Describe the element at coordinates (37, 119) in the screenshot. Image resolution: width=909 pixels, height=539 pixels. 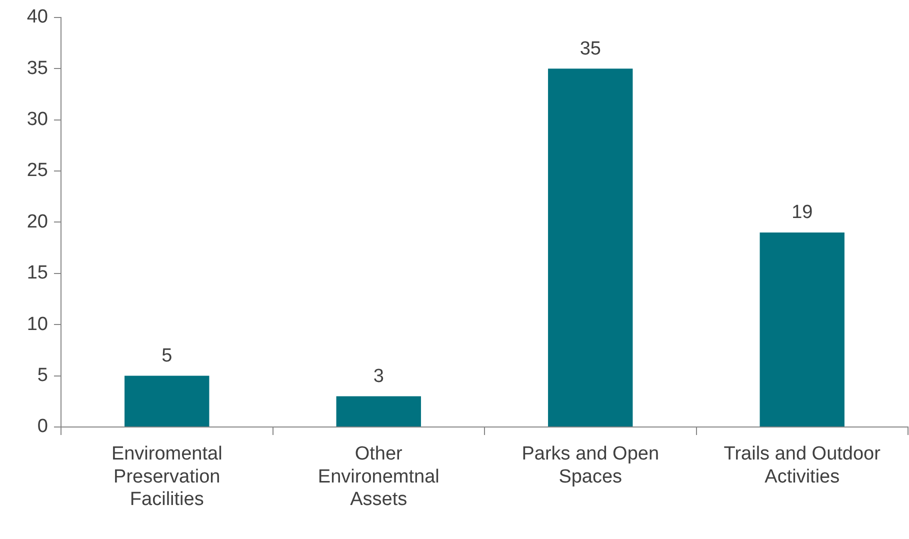
I see `y-tick-label: 30` at that location.